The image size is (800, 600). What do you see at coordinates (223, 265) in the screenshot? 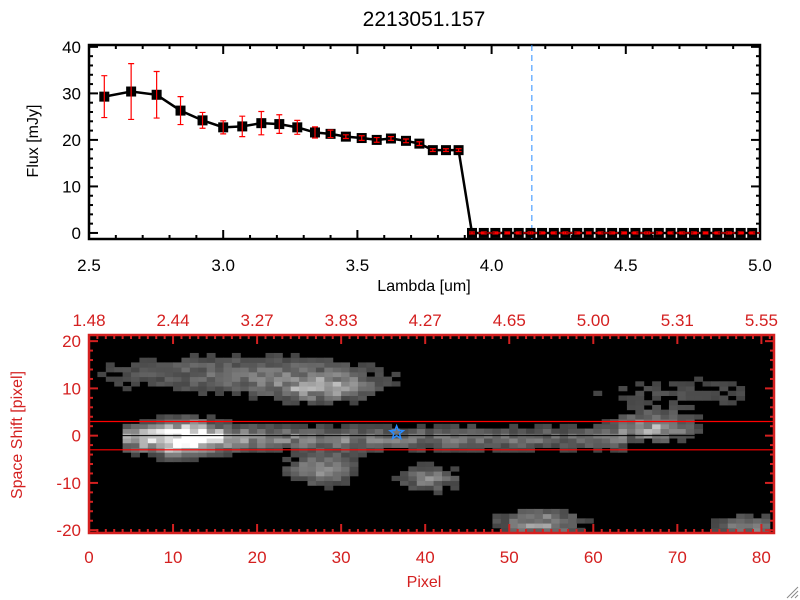
I see `x-tick-label: 3.0` at bounding box center [223, 265].